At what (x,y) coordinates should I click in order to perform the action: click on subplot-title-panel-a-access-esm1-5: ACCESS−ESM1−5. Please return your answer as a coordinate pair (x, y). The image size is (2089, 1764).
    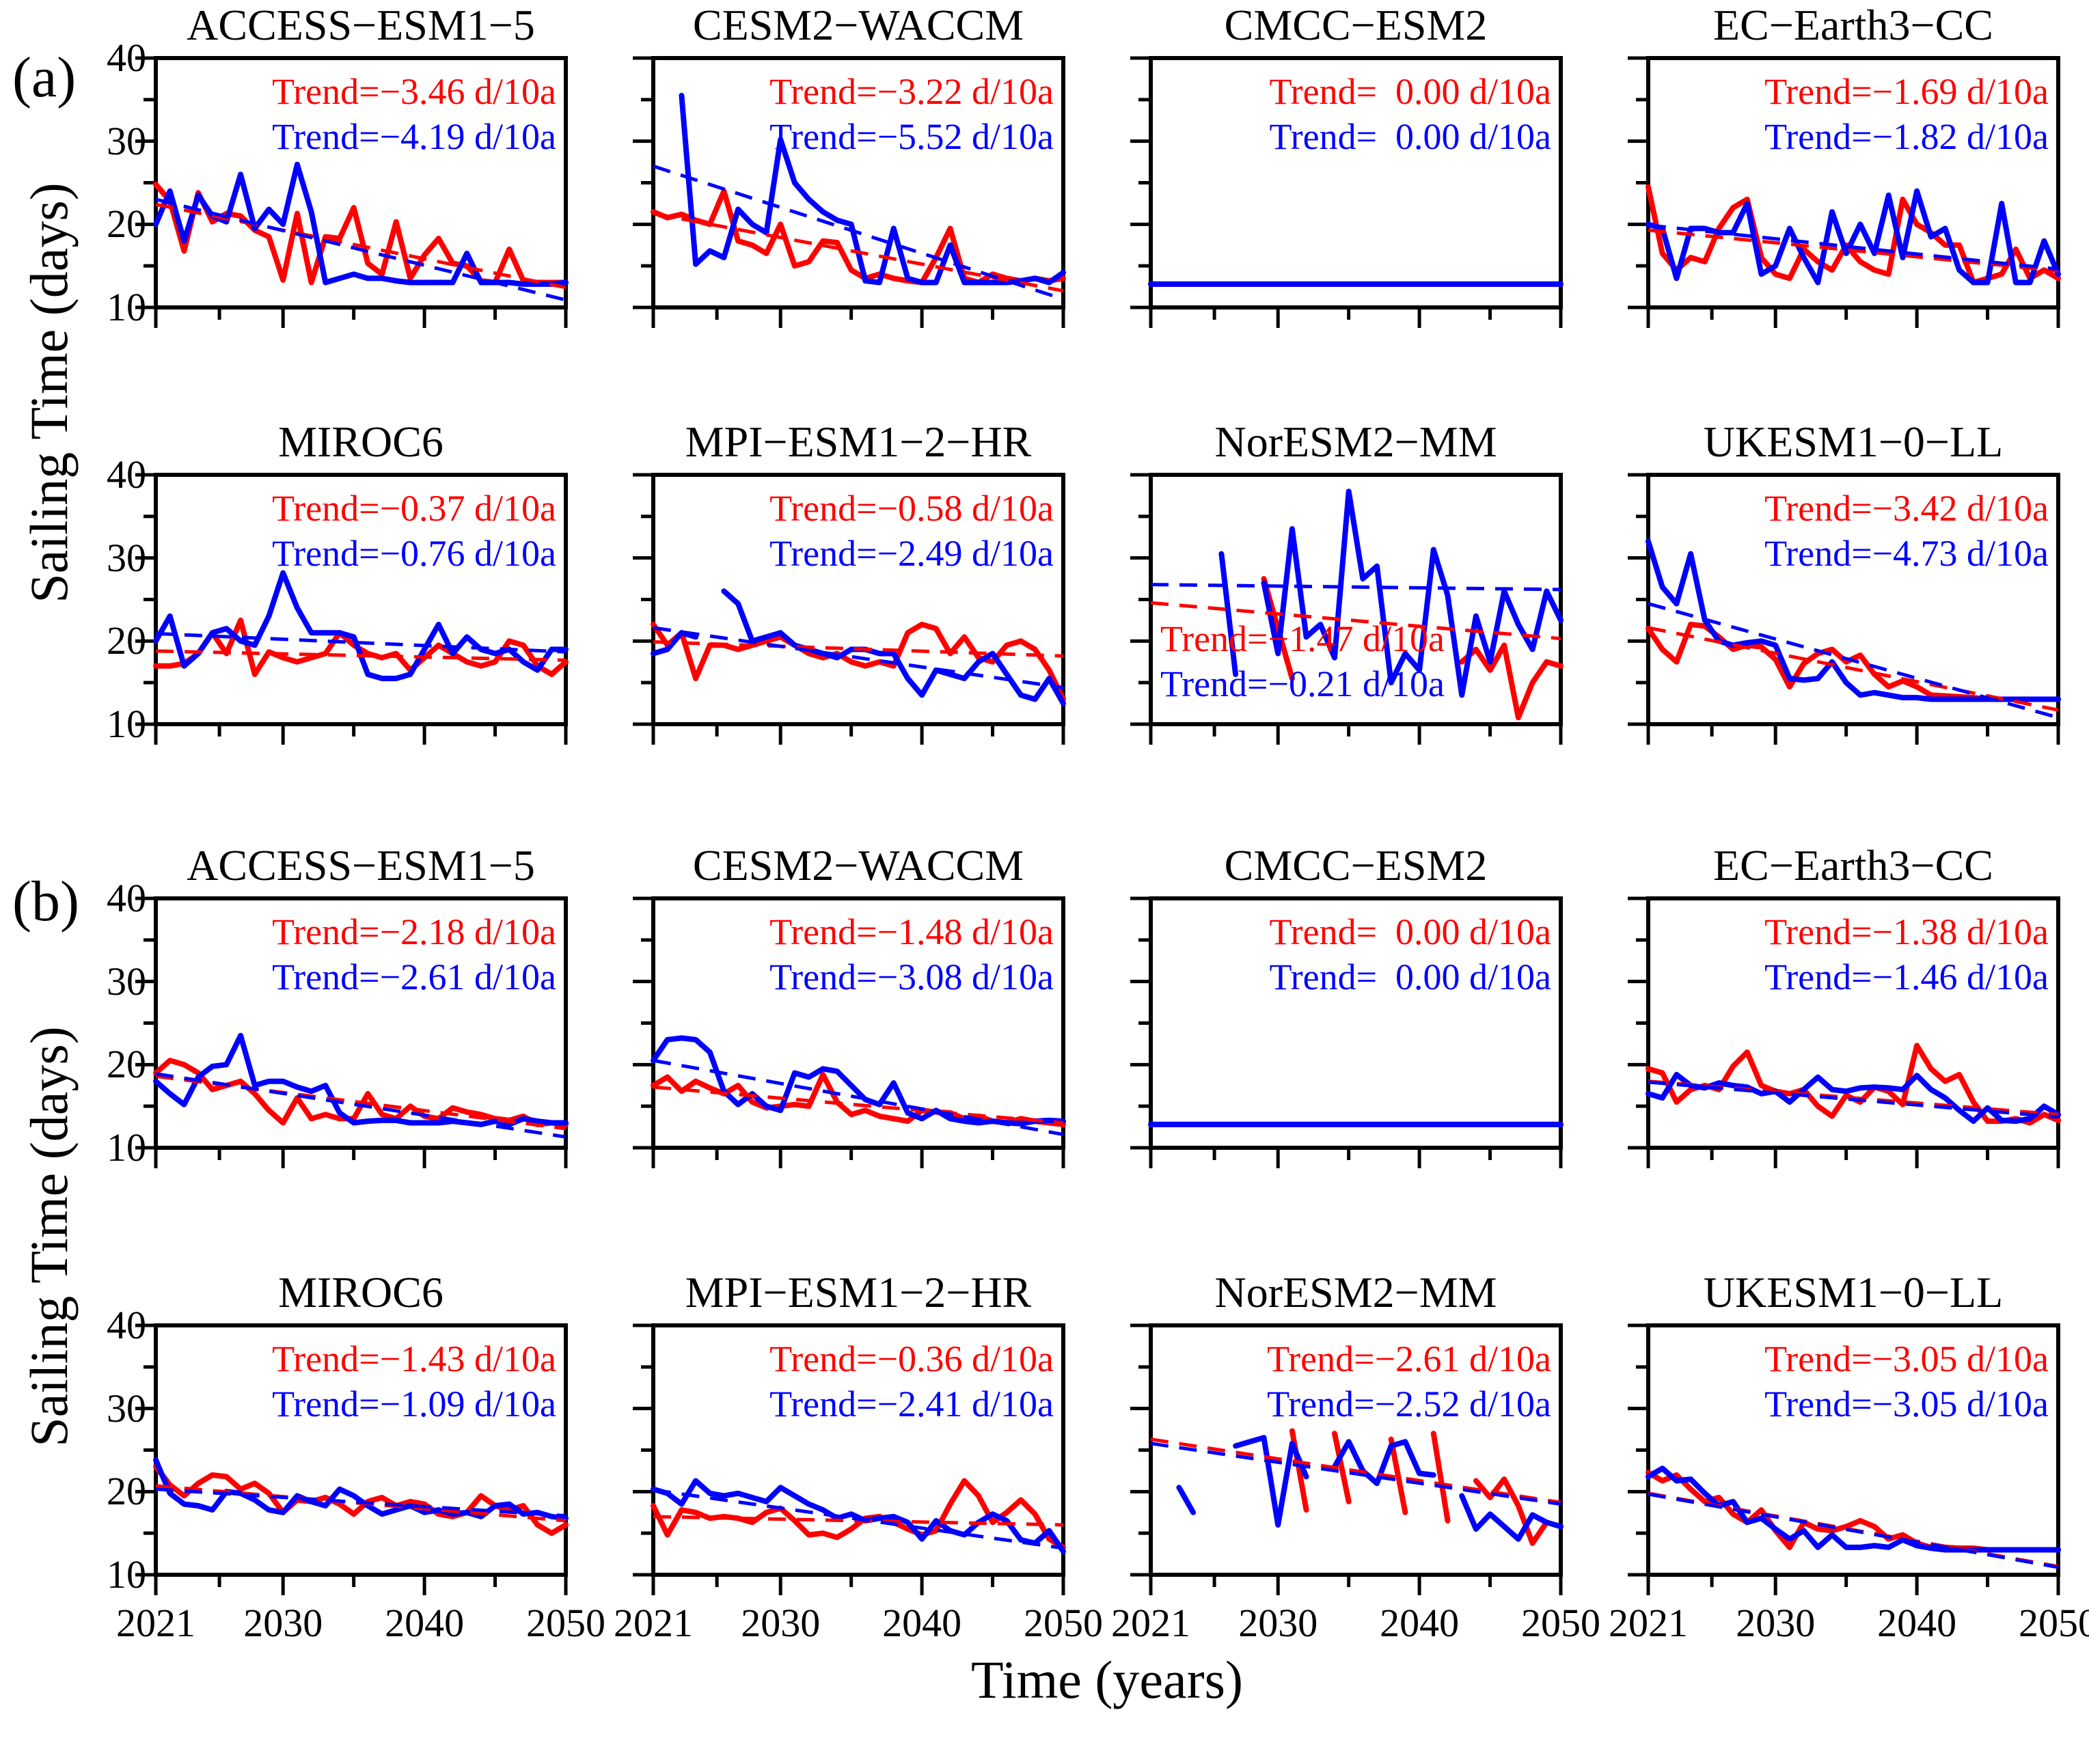
    Looking at the image, I should click on (361, 25).